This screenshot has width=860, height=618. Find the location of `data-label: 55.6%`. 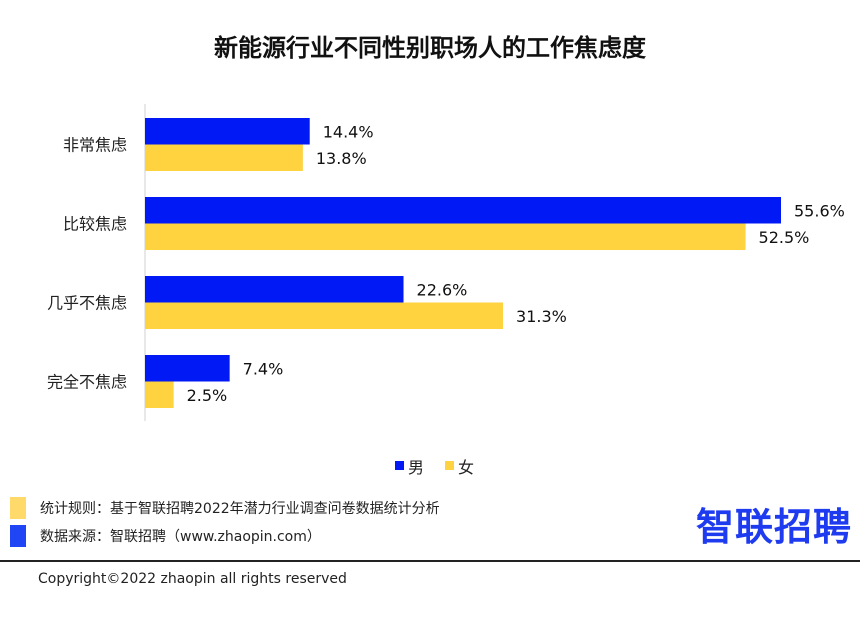

data-label: 55.6% is located at coordinates (819, 210).